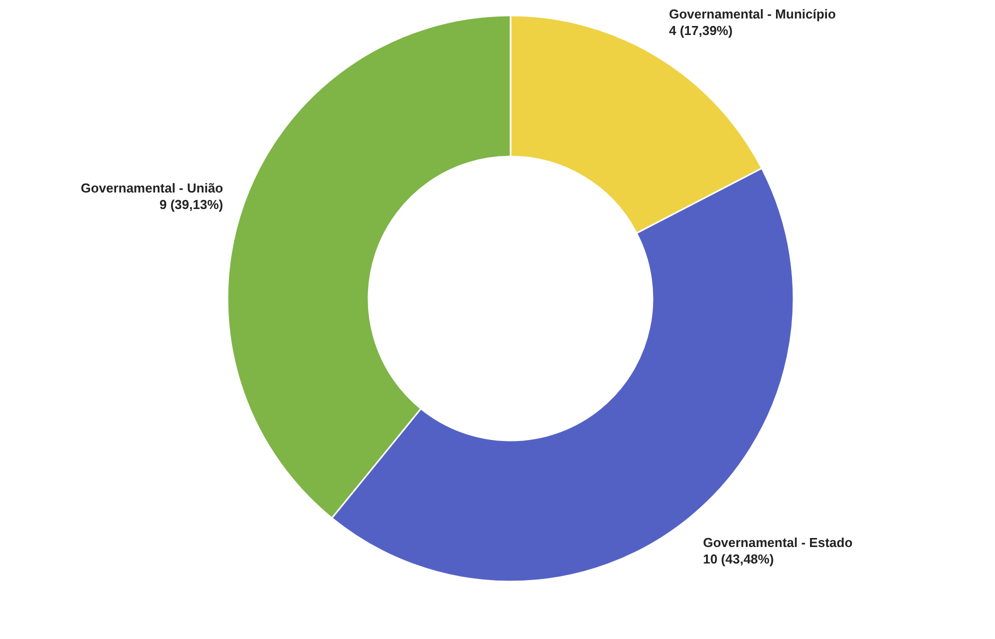 The image size is (995, 639). I want to click on slice-label: Governamental - União, so click(152, 188).